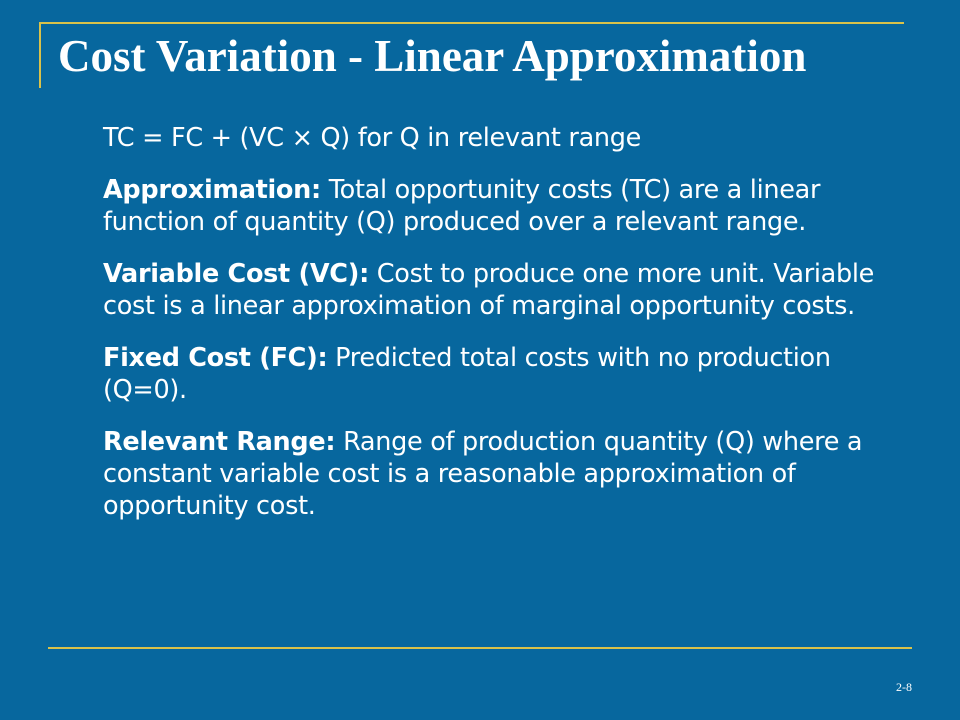 Image resolution: width=960 pixels, height=720 pixels. Describe the element at coordinates (219, 442) in the screenshot. I see `term: Relevant Range:` at that location.